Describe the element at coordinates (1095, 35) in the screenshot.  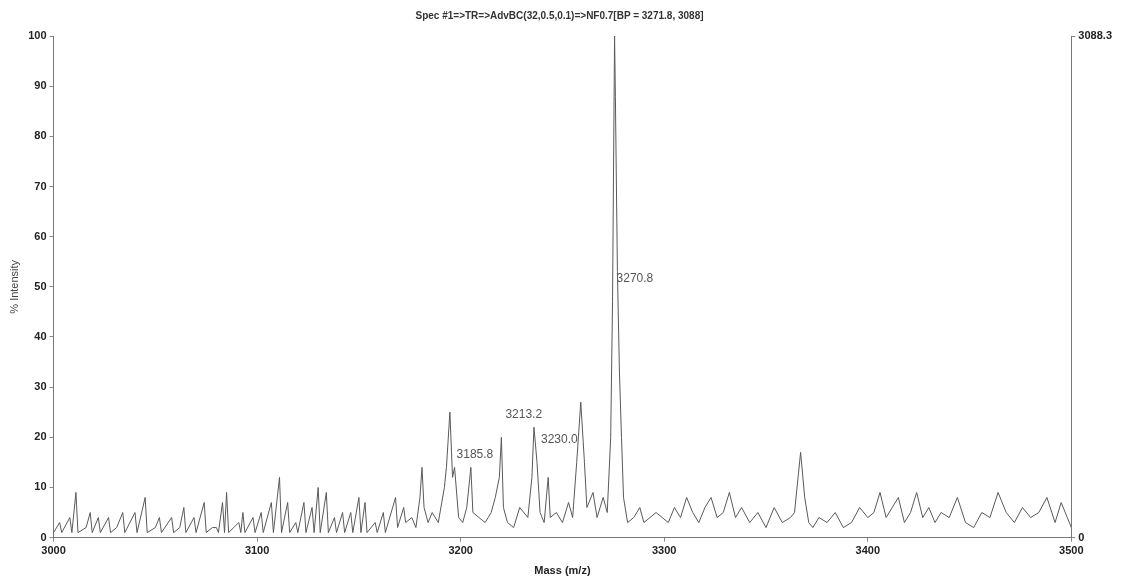
I see `y2-tick-label: 3088.3` at that location.